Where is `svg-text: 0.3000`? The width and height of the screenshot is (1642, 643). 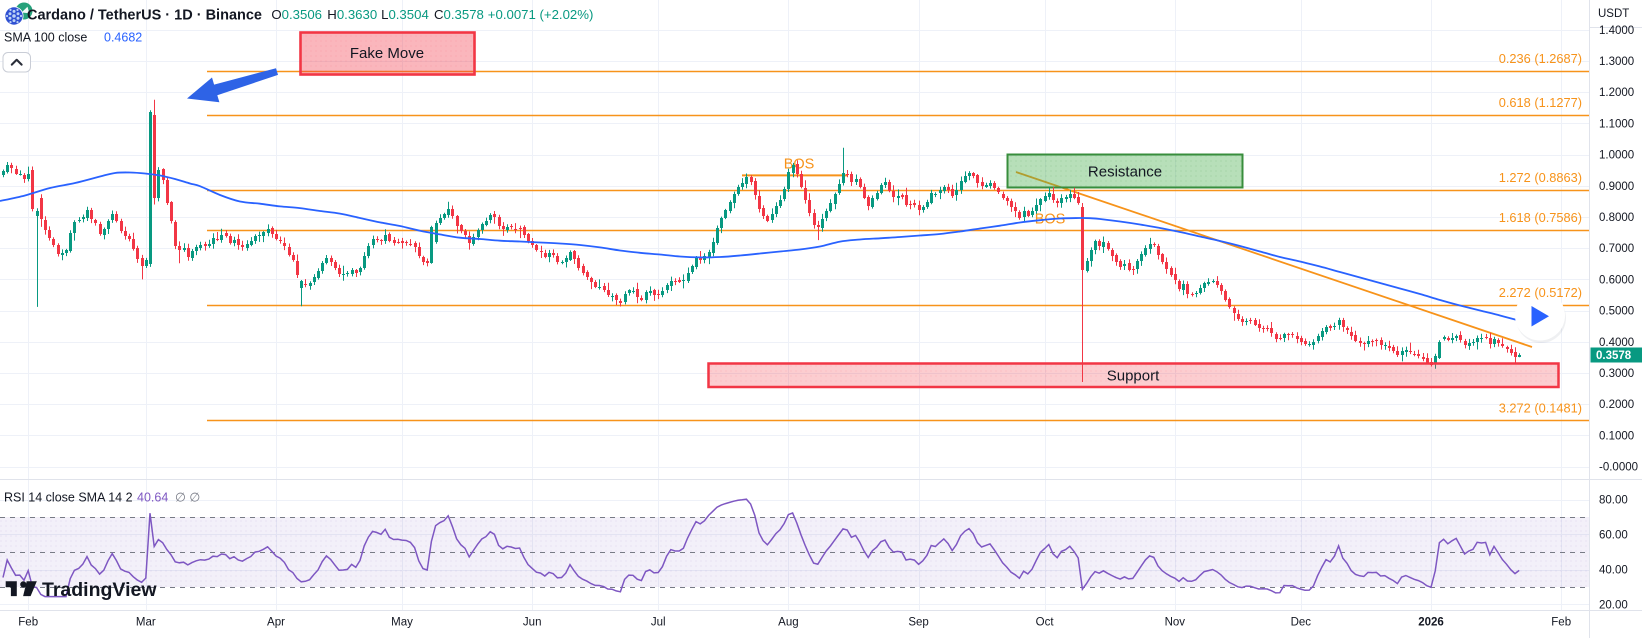 svg-text: 0.3000 is located at coordinates (1616, 374).